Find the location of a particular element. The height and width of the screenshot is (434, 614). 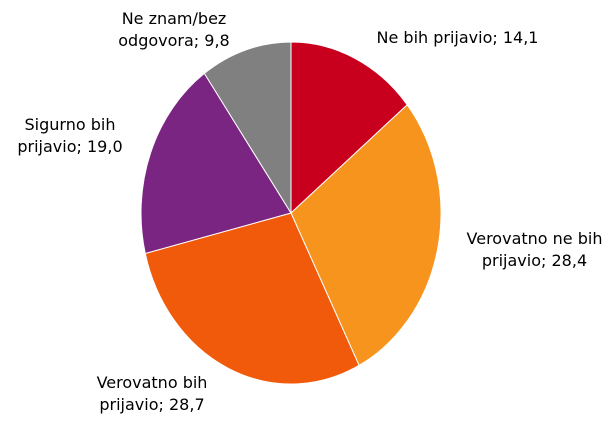

label-value: 28,7 is located at coordinates (187, 404).